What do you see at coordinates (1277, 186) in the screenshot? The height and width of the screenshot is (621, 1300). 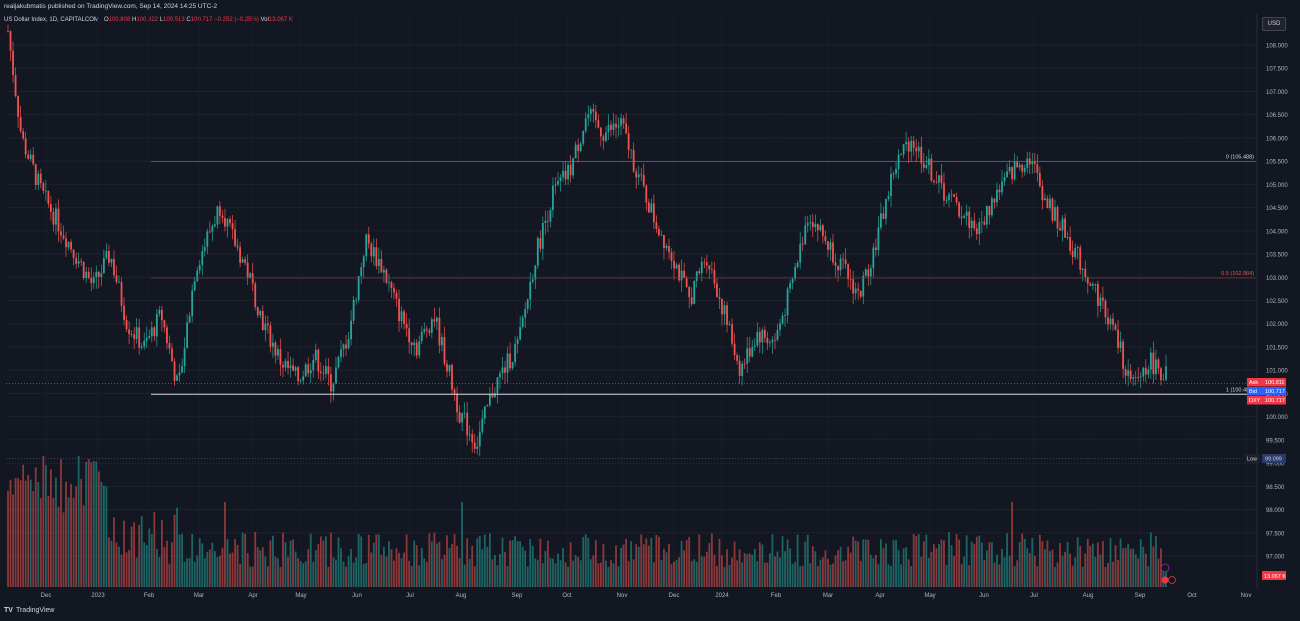 I see `y-tick-label: 105.000` at bounding box center [1277, 186].